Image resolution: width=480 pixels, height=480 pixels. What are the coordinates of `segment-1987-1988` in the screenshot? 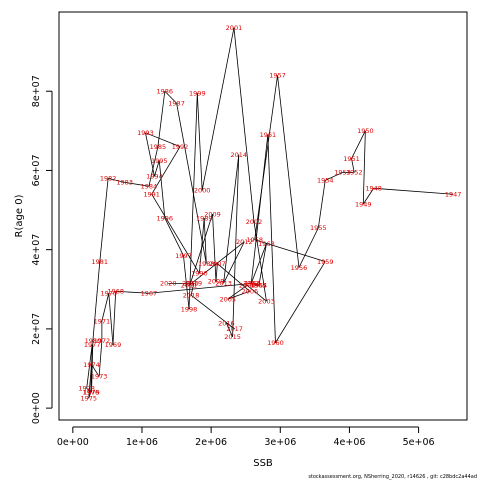 It's located at (191, 183).